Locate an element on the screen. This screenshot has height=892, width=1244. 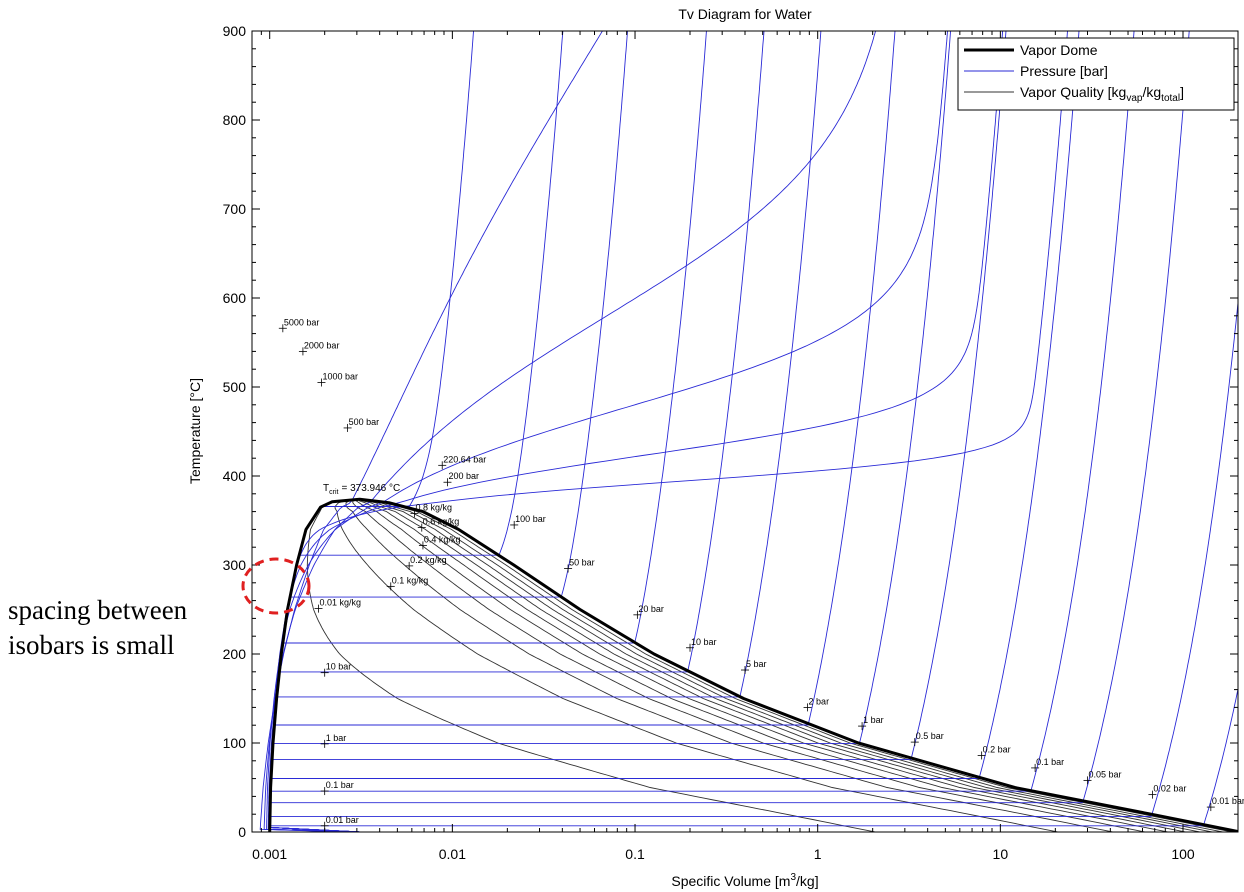
isobar-label: 1000 bar is located at coordinates (340, 377).